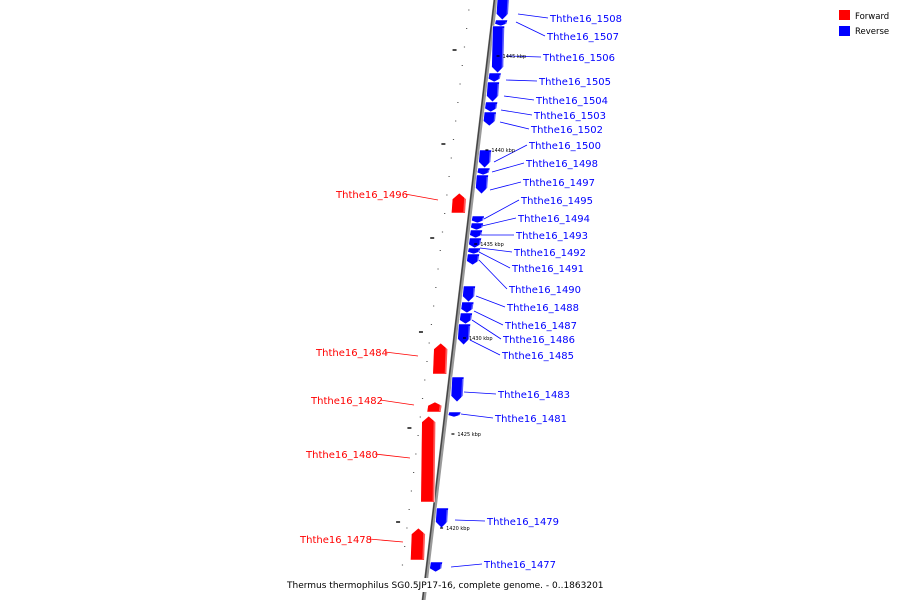 The width and height of the screenshot is (900, 600). Describe the element at coordinates (537, 356) in the screenshot. I see `gene-label: Ththe16_1485` at that location.